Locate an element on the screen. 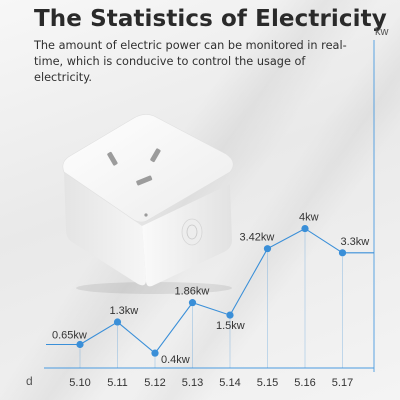  data-point-5.15 is located at coordinates (267, 249).